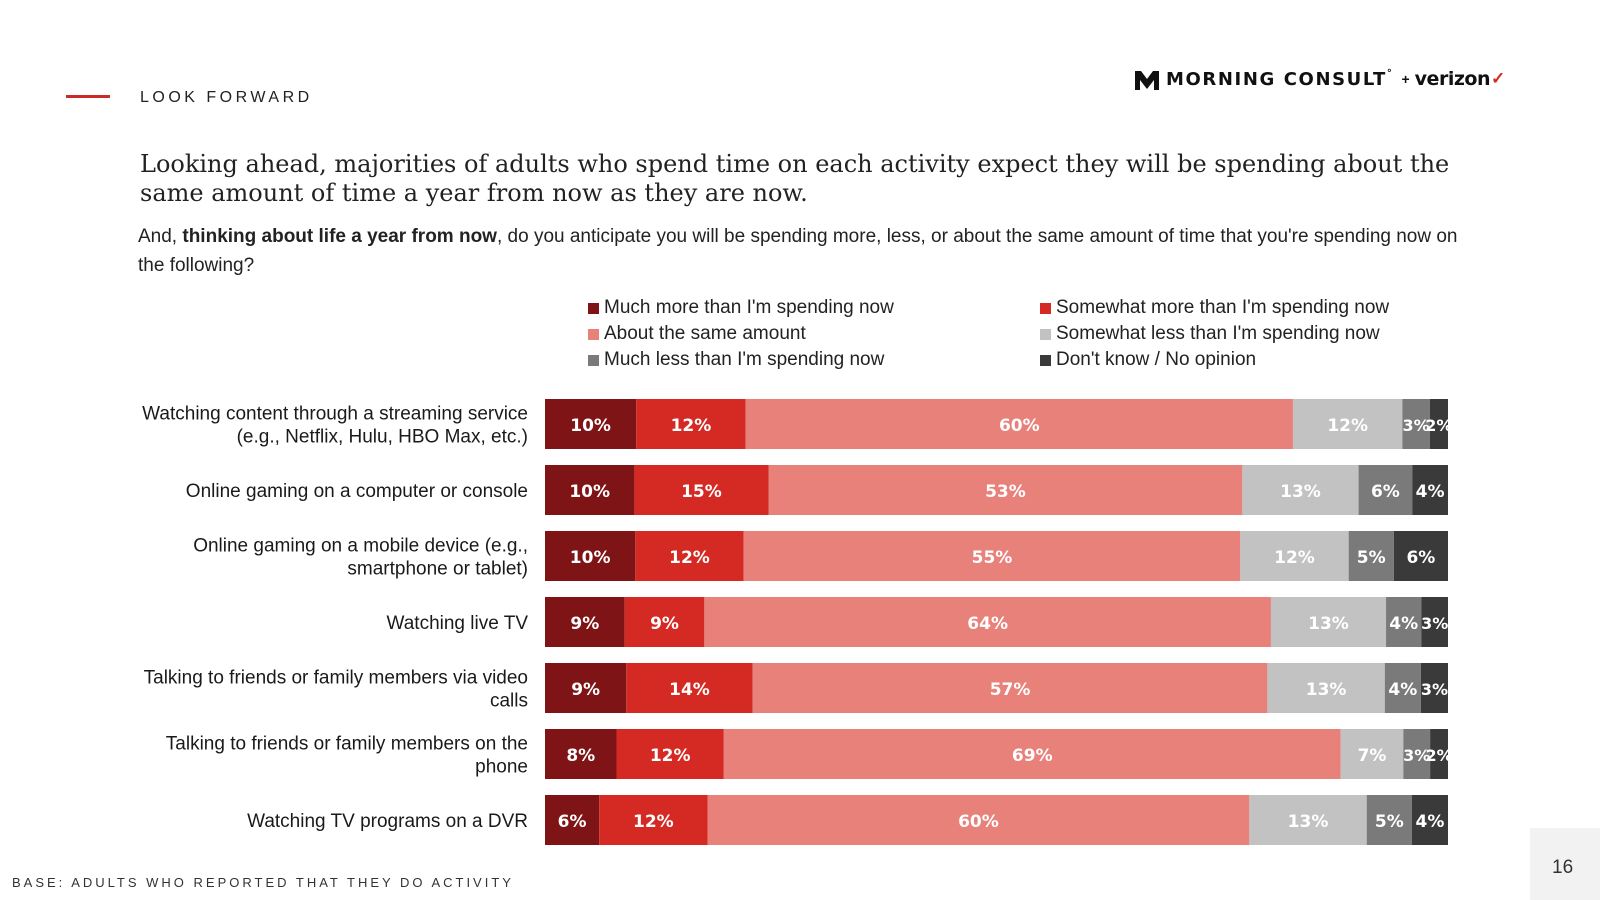 Image resolution: width=1600 pixels, height=900 pixels. What do you see at coordinates (978, 822) in the screenshot?
I see `data-label: 60%` at bounding box center [978, 822].